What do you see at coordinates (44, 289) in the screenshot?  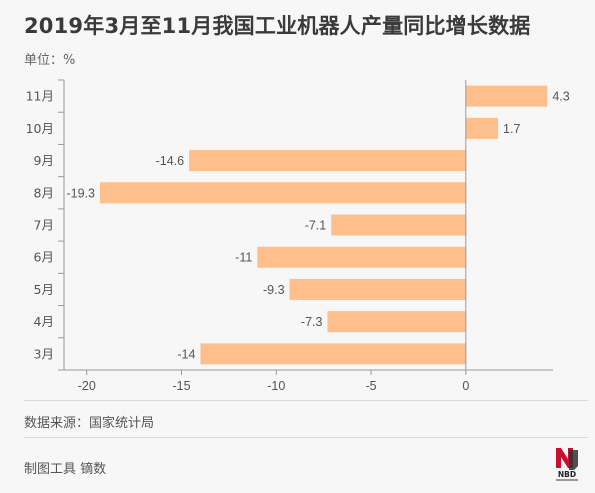 I see `category-label-6: 5月` at bounding box center [44, 289].